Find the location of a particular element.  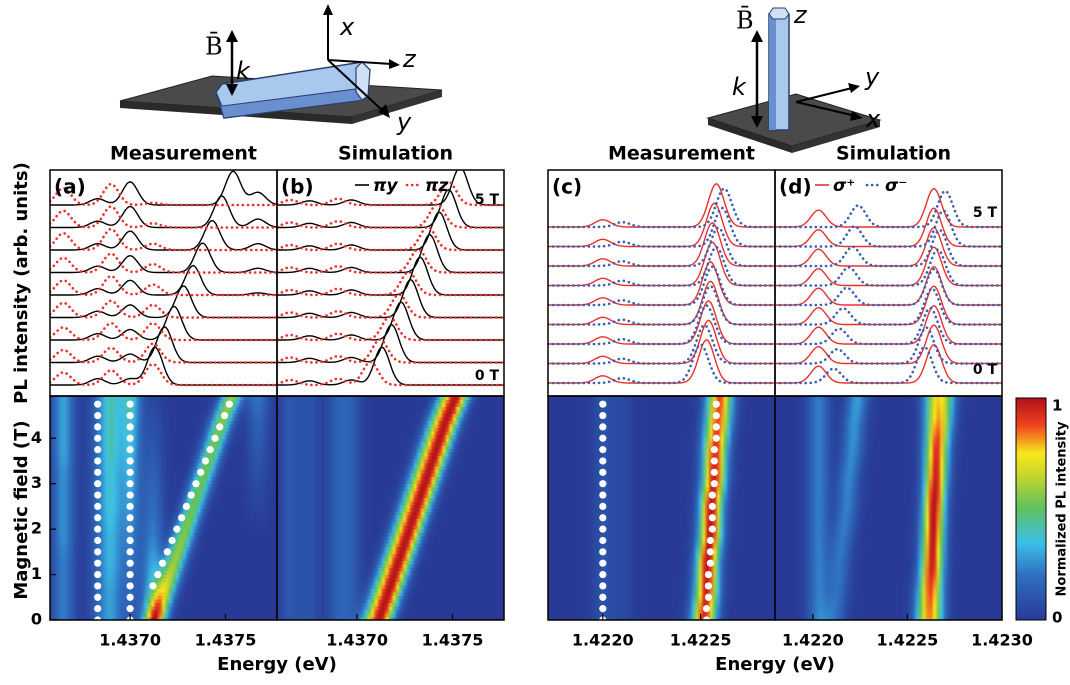

panel-label: (b) is located at coordinates (297, 187).